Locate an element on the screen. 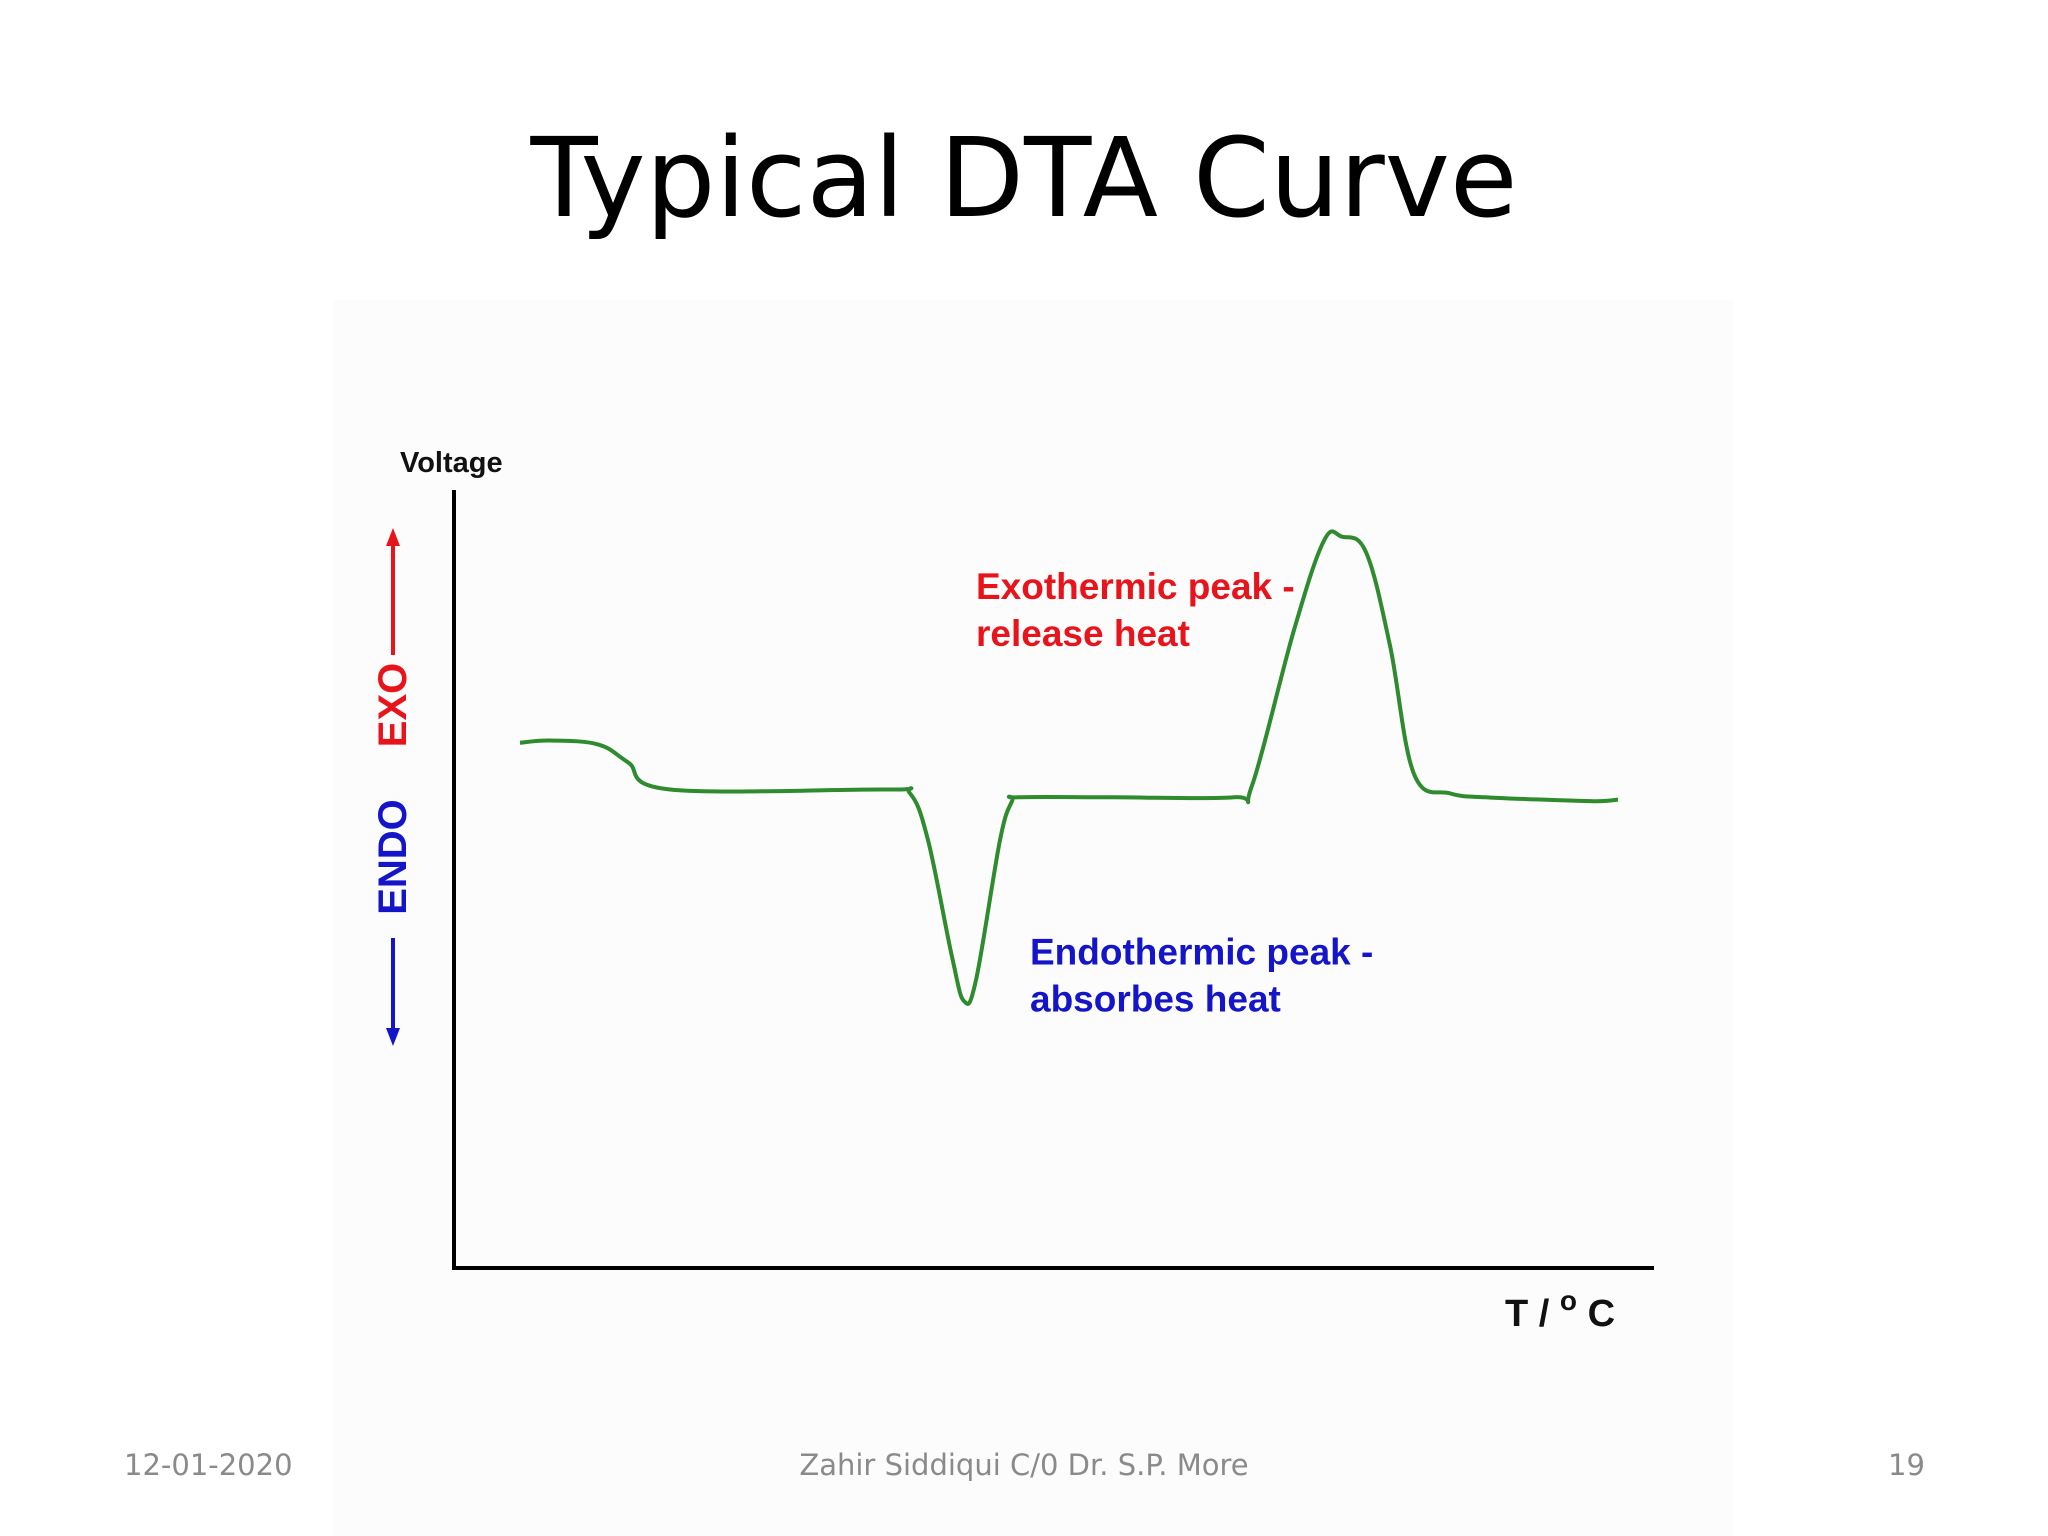 This screenshot has width=2048, height=1536. annotation-0: Exothermic peak - release heat is located at coordinates (1135, 610).